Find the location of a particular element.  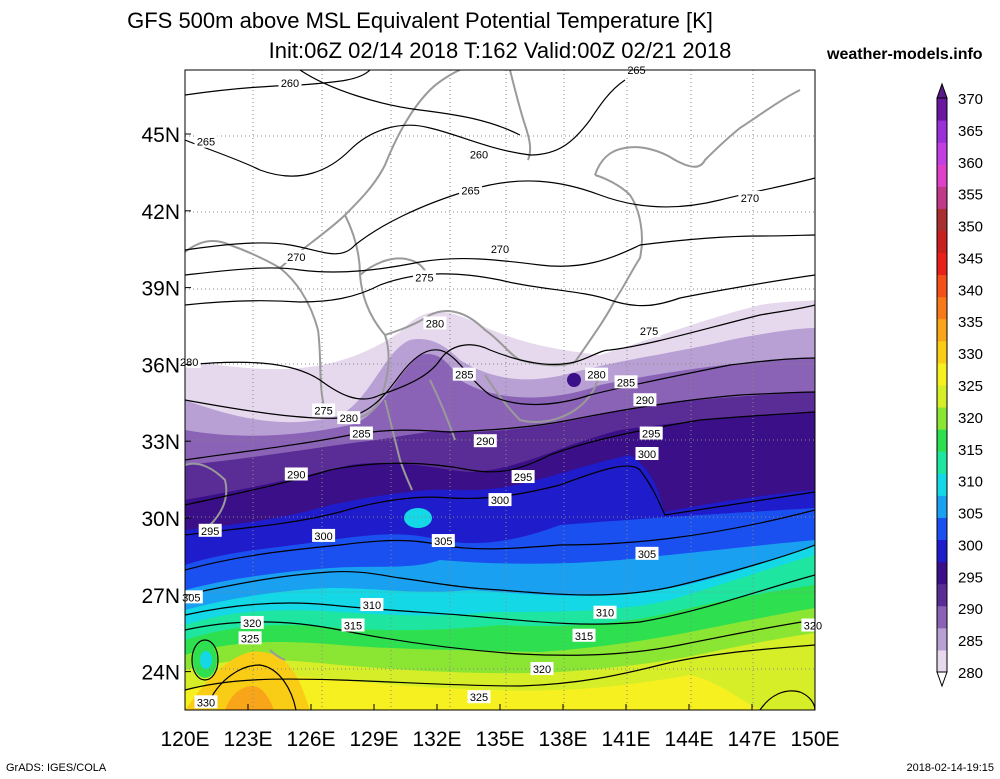

x-tick-label: 147E is located at coordinates (751, 739).